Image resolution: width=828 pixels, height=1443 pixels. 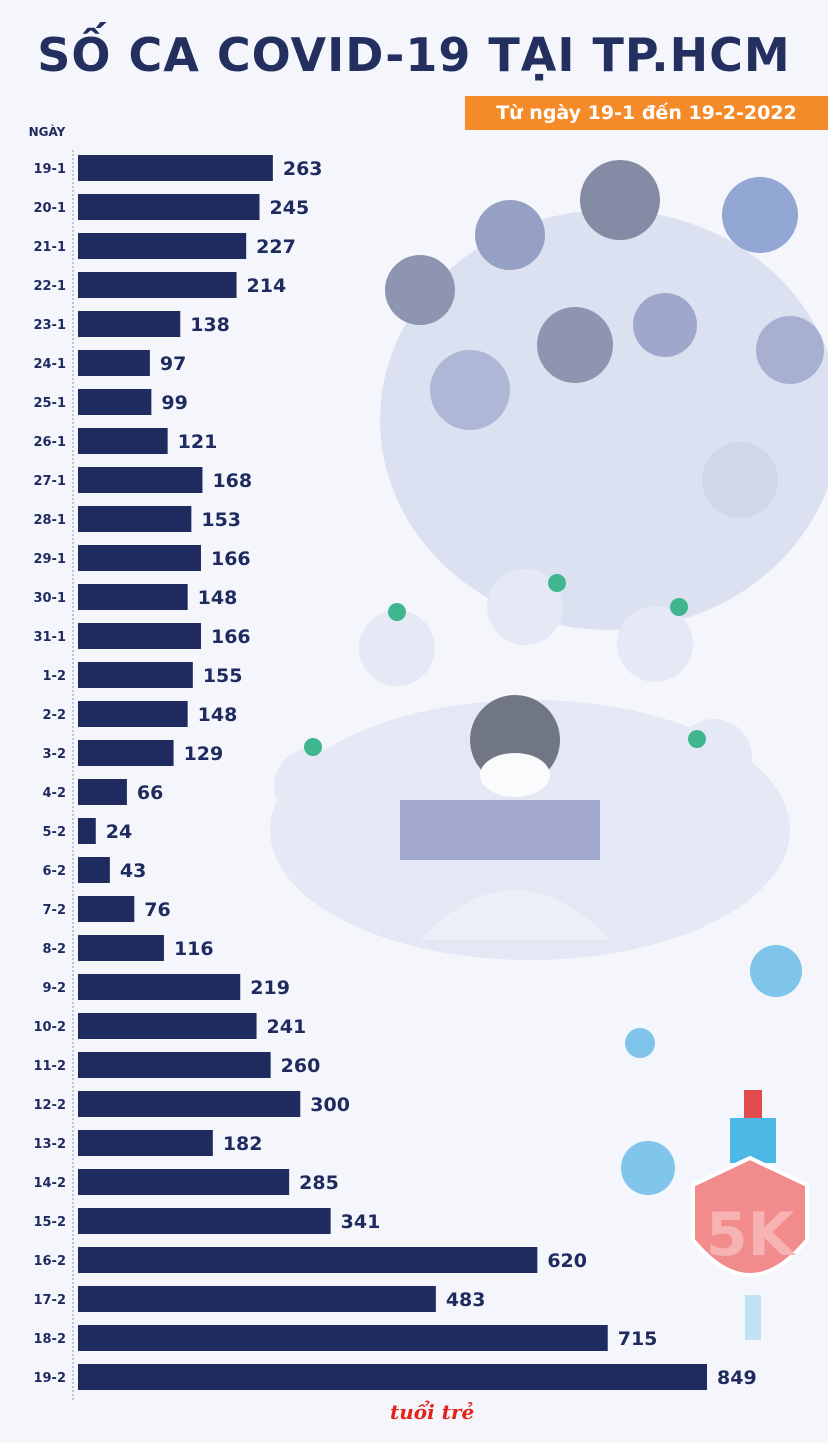 What do you see at coordinates (49, 559) in the screenshot?
I see `category-label: 29-1` at bounding box center [49, 559].